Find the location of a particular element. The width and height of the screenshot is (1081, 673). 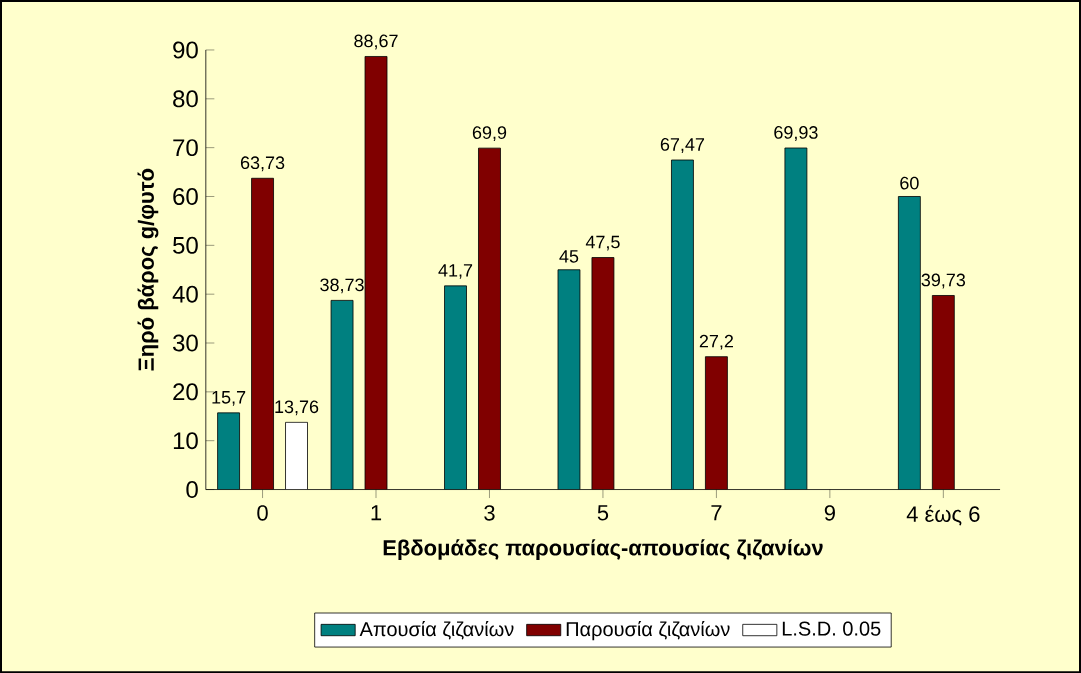

y-tick-label: 70 is located at coordinates (185, 147).